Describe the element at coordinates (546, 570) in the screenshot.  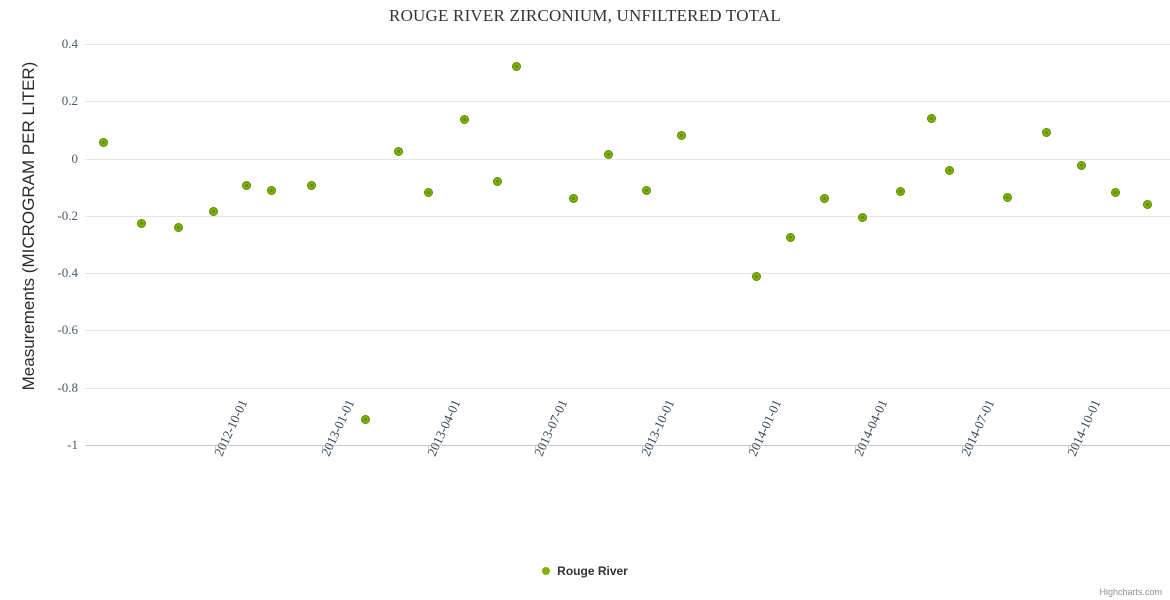
I see `circle-marker-icon` at that location.